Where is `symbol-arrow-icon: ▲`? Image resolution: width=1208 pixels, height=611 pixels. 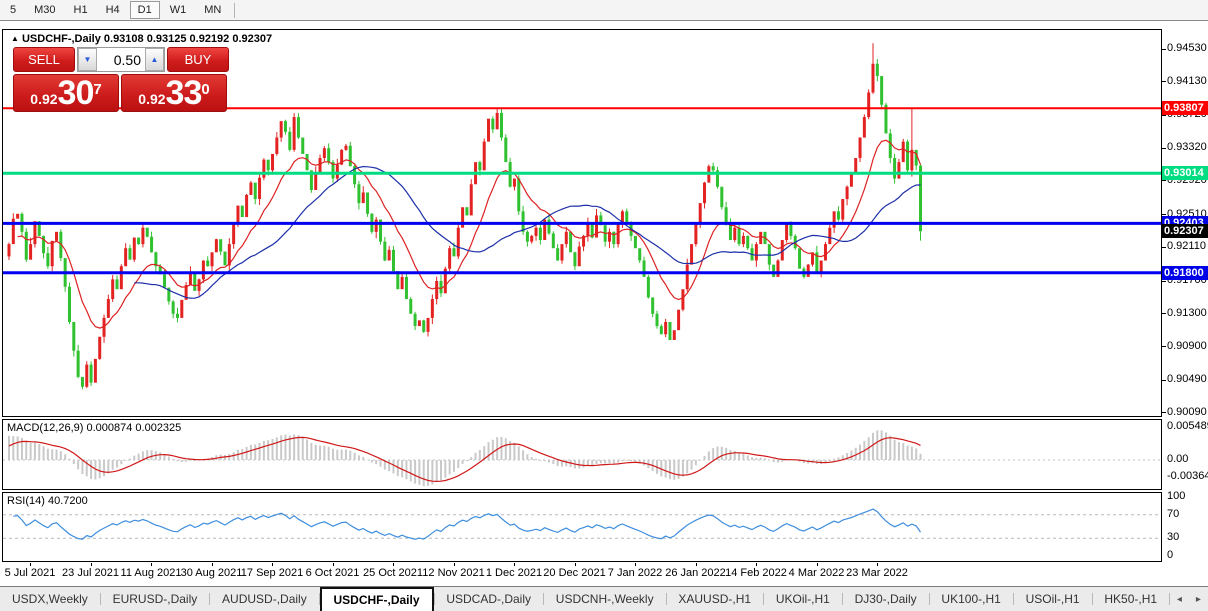 symbol-arrow-icon: ▲ is located at coordinates (15, 38).